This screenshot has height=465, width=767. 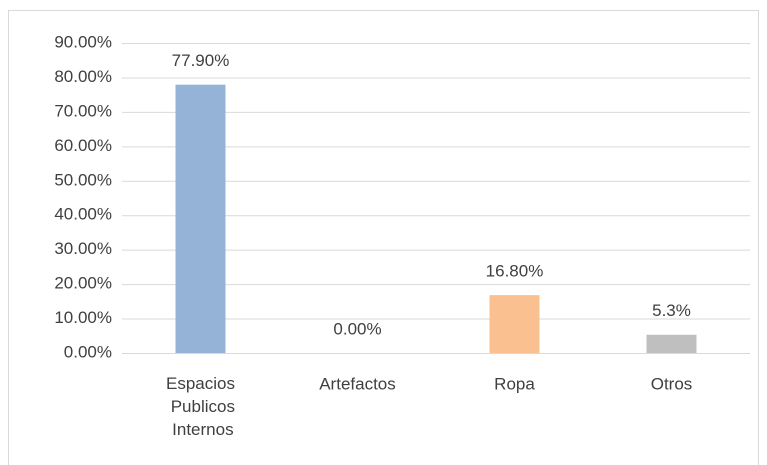 What do you see at coordinates (357, 328) in the screenshot?
I see `value-label: 0.00%` at bounding box center [357, 328].